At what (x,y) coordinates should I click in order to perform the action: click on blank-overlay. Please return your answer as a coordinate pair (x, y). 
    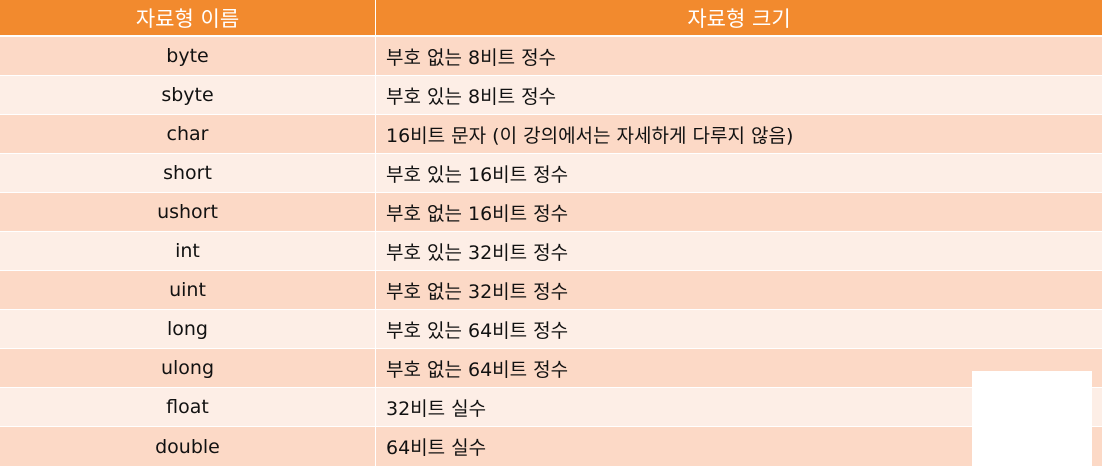
    Looking at the image, I should click on (1032, 418).